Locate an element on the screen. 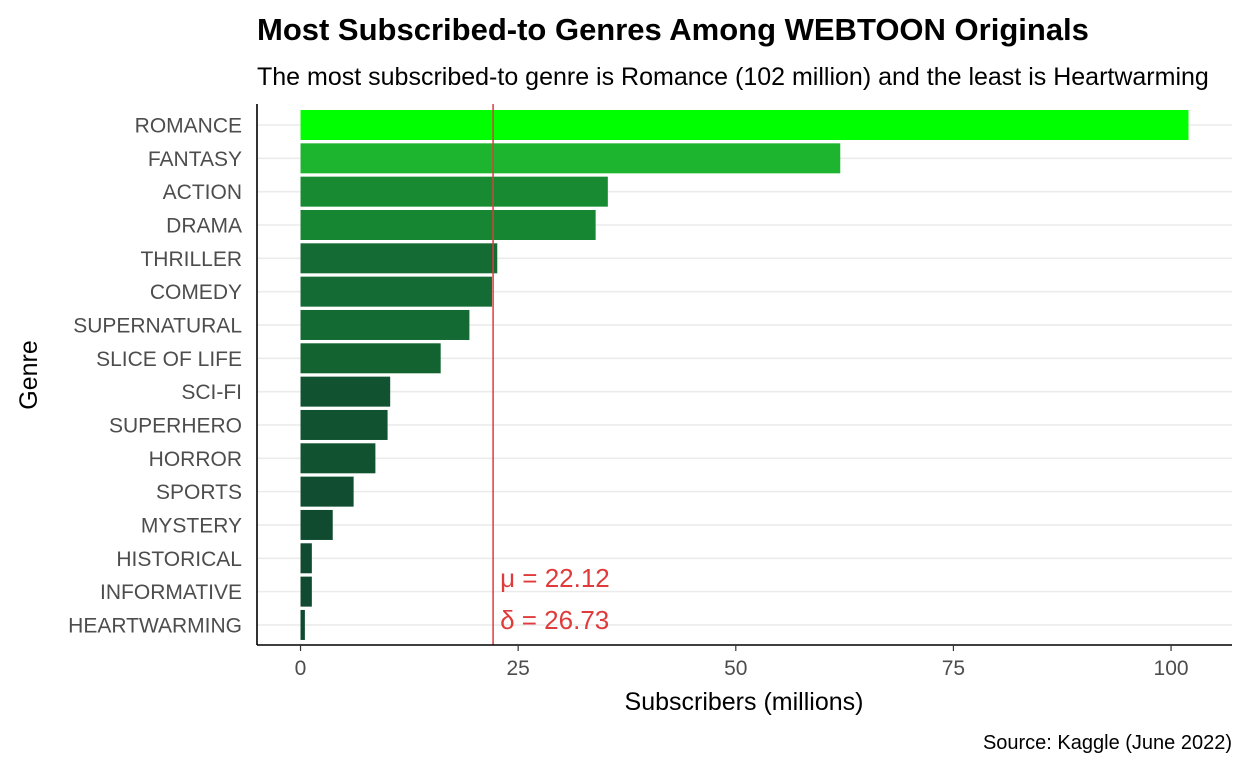 The width and height of the screenshot is (1248, 768). bar-heartwarming is located at coordinates (302, 624).